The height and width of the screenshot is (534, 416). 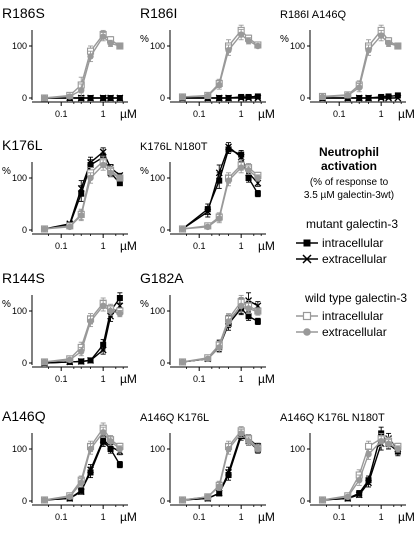 What do you see at coordinates (307, 259) in the screenshot?
I see `legend-marker-x` at bounding box center [307, 259].